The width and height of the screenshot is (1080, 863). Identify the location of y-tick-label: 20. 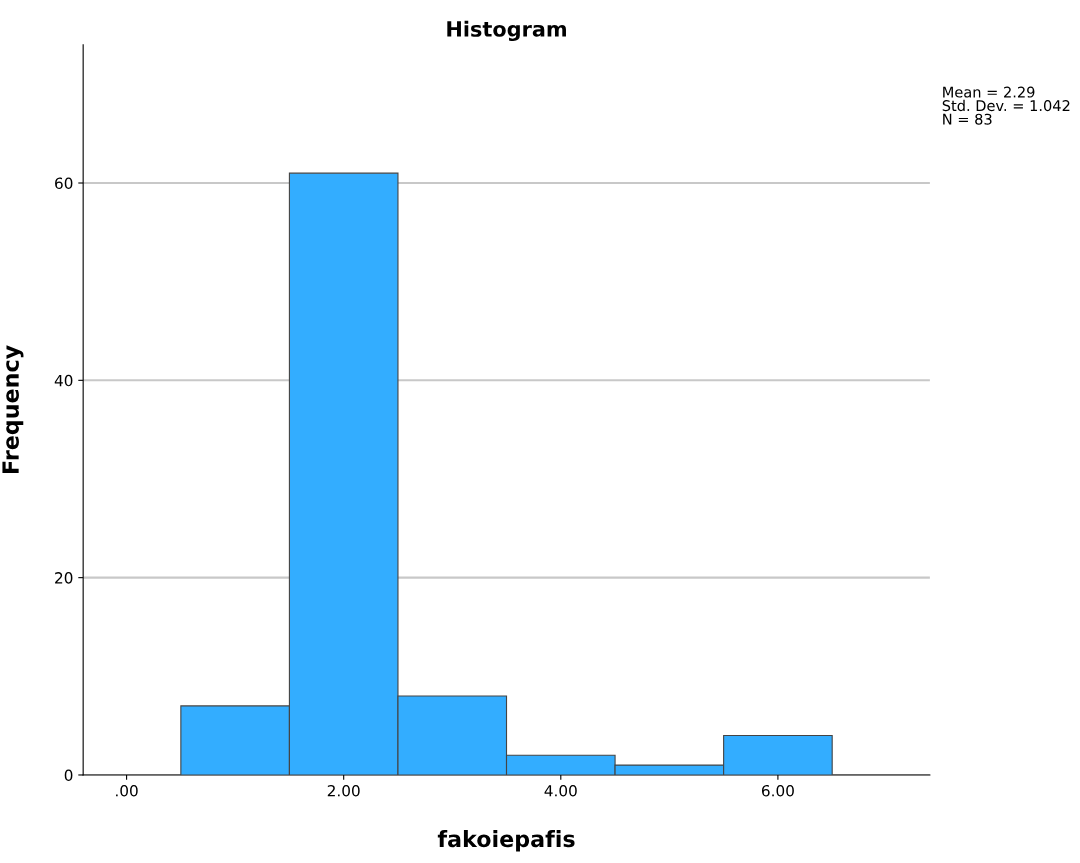
(64, 578).